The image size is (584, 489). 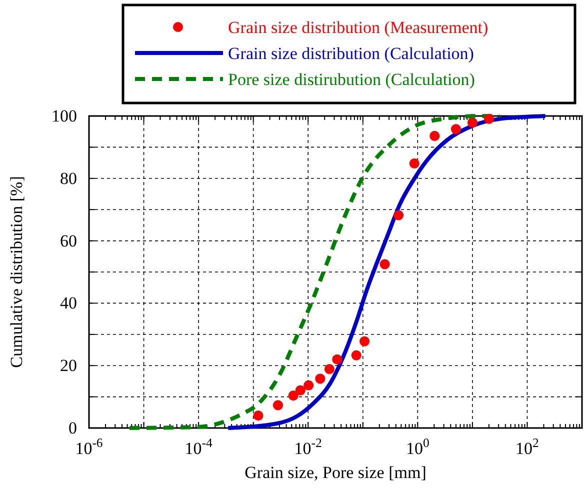 I want to click on y-tick-label: 100, so click(x=64, y=116).